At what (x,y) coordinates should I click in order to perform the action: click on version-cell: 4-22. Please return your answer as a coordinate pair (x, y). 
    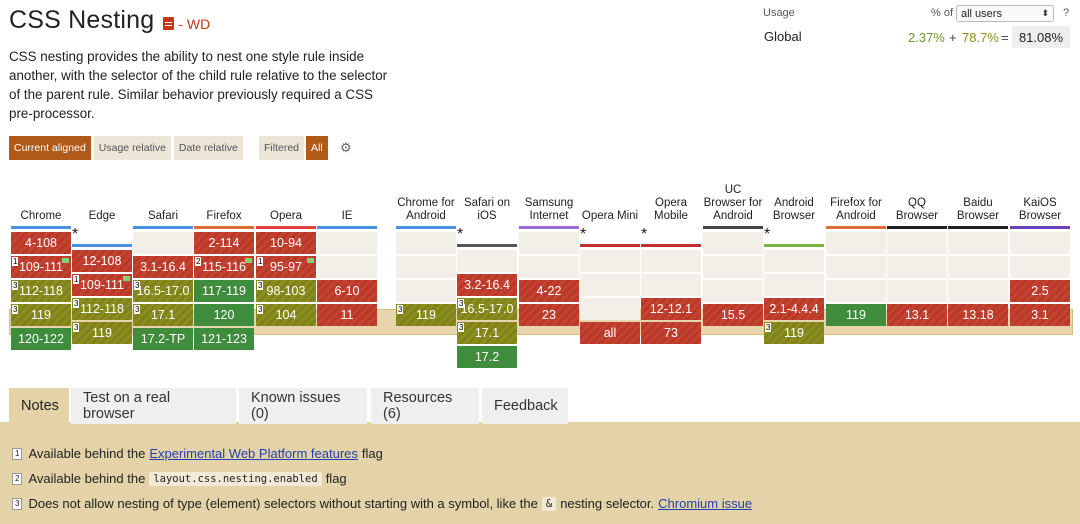
    Looking at the image, I should click on (549, 291).